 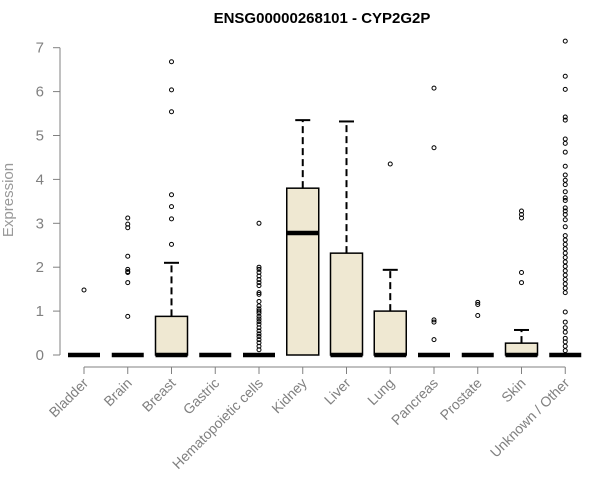 I want to click on box-unknown-other, so click(x=565, y=198).